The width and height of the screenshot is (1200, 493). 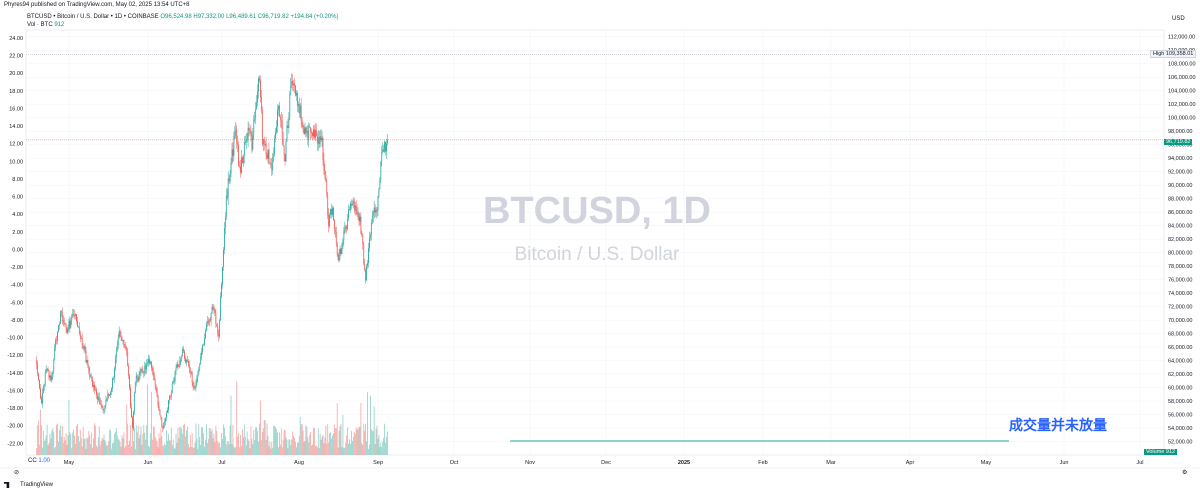 I want to click on volume-tag-label: Volume, so click(x=1155, y=452).